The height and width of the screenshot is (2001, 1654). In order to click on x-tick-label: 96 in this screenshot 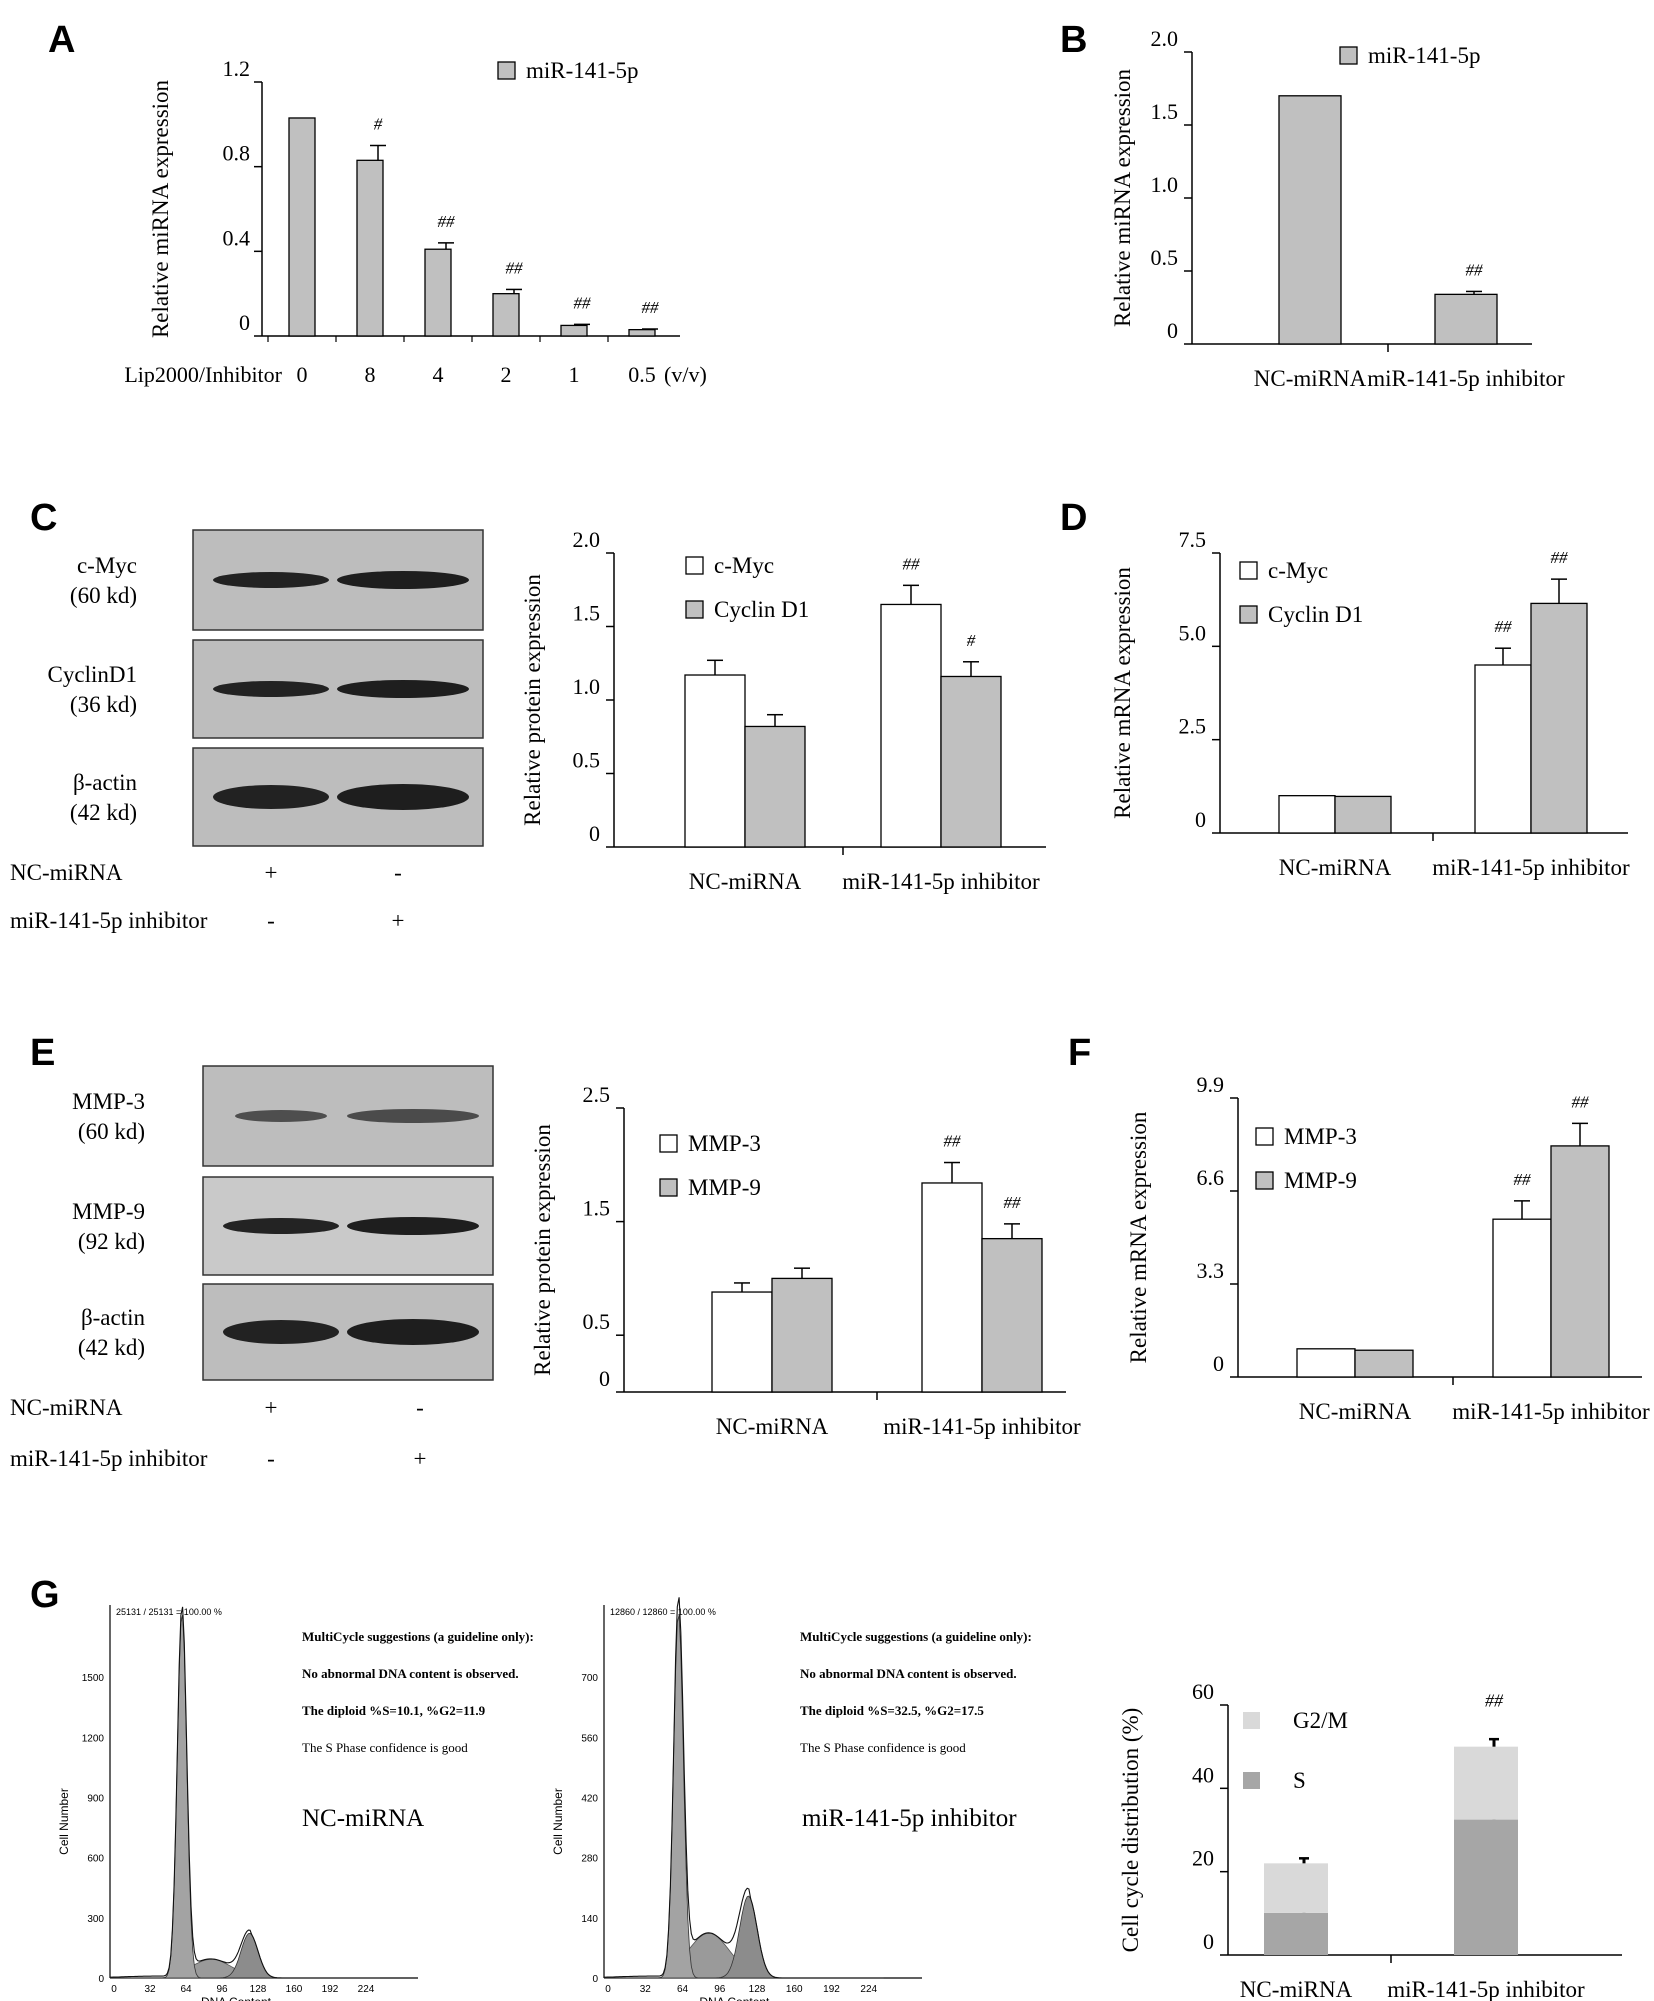, I will do `click(222, 1989)`.